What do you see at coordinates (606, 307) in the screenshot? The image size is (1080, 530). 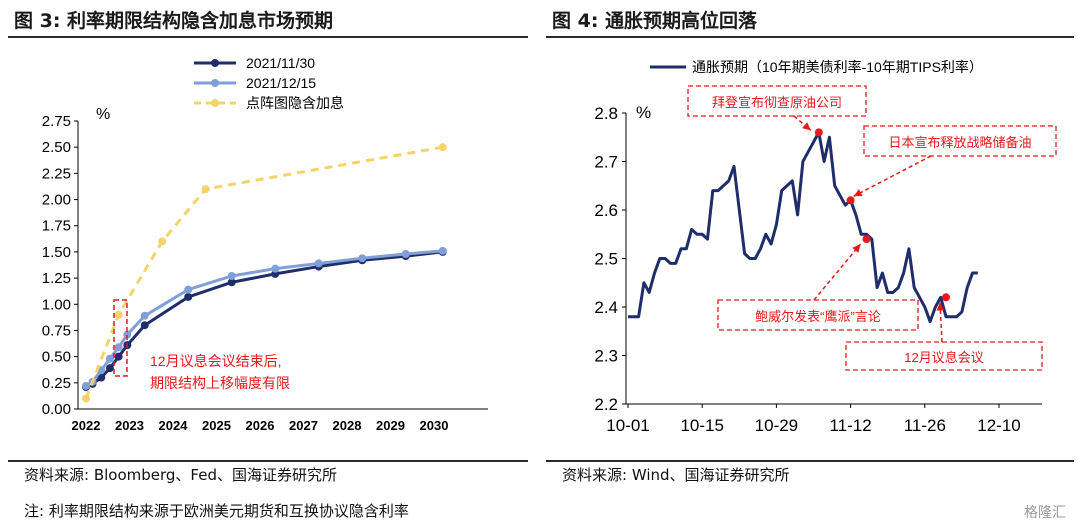 I see `fig4-y-tick-label: 2.4` at bounding box center [606, 307].